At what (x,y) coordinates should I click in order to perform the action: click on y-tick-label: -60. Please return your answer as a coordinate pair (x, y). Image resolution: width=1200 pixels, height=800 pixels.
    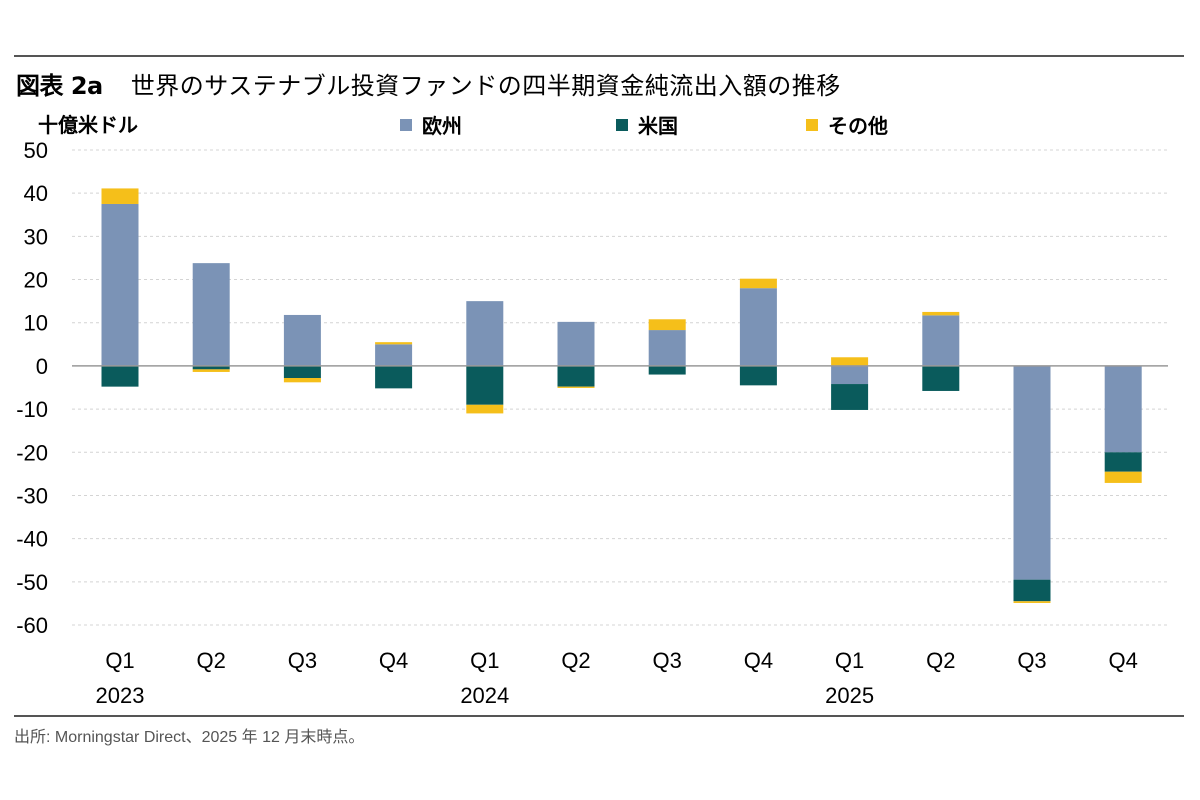
    Looking at the image, I should click on (32, 625).